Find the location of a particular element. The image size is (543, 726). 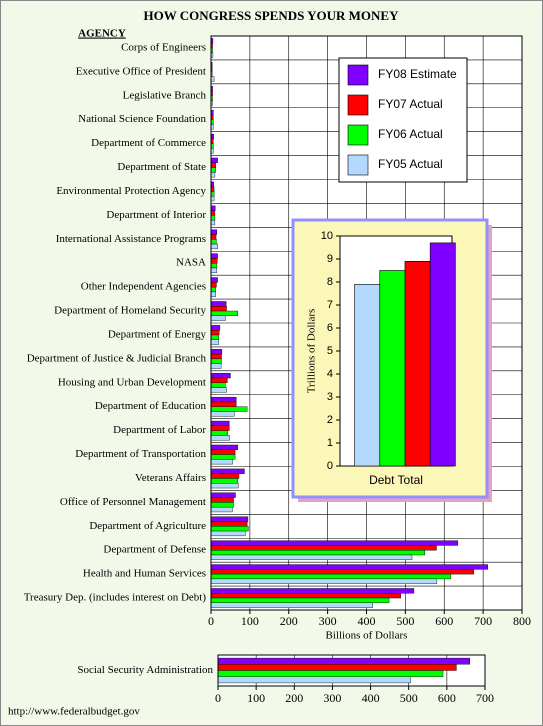

y-tick-label: 10 is located at coordinates (327, 236).